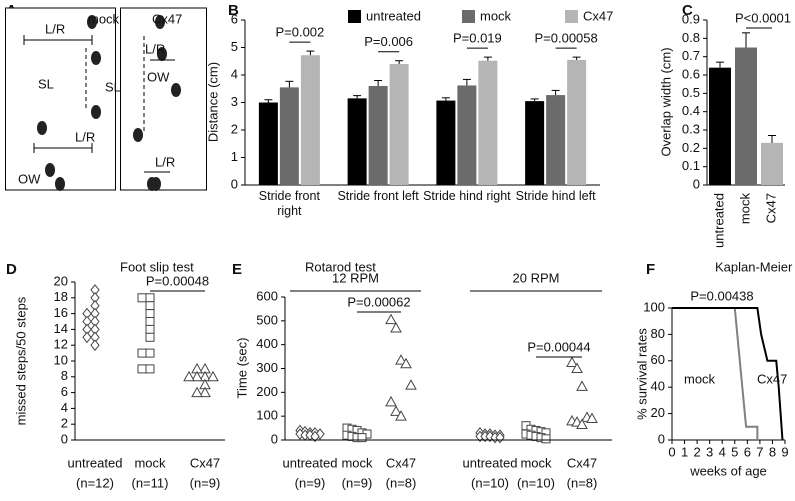 This screenshot has height=501, width=795. What do you see at coordinates (234, 101) in the screenshot?
I see `y-tick-label: 3` at bounding box center [234, 101].